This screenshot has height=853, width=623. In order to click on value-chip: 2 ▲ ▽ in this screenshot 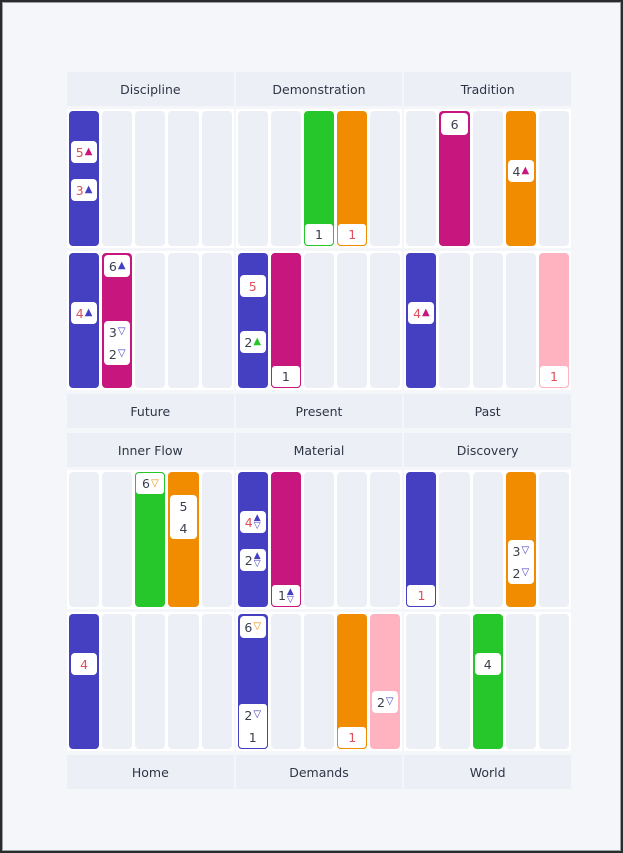, I will do `click(252, 560)`.